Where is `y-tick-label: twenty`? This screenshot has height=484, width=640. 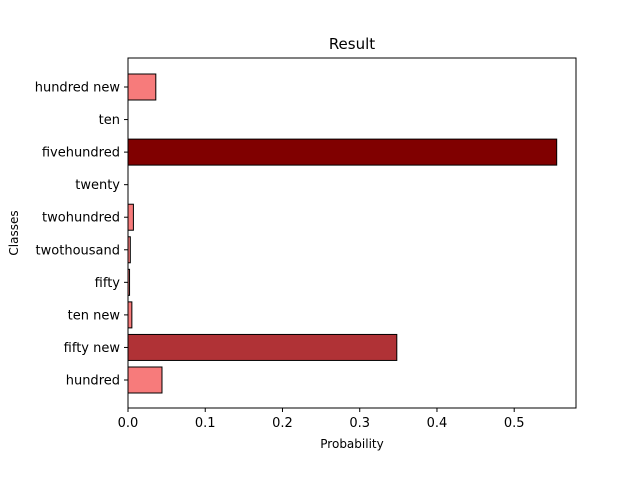
y-tick-label: twenty is located at coordinates (97, 185).